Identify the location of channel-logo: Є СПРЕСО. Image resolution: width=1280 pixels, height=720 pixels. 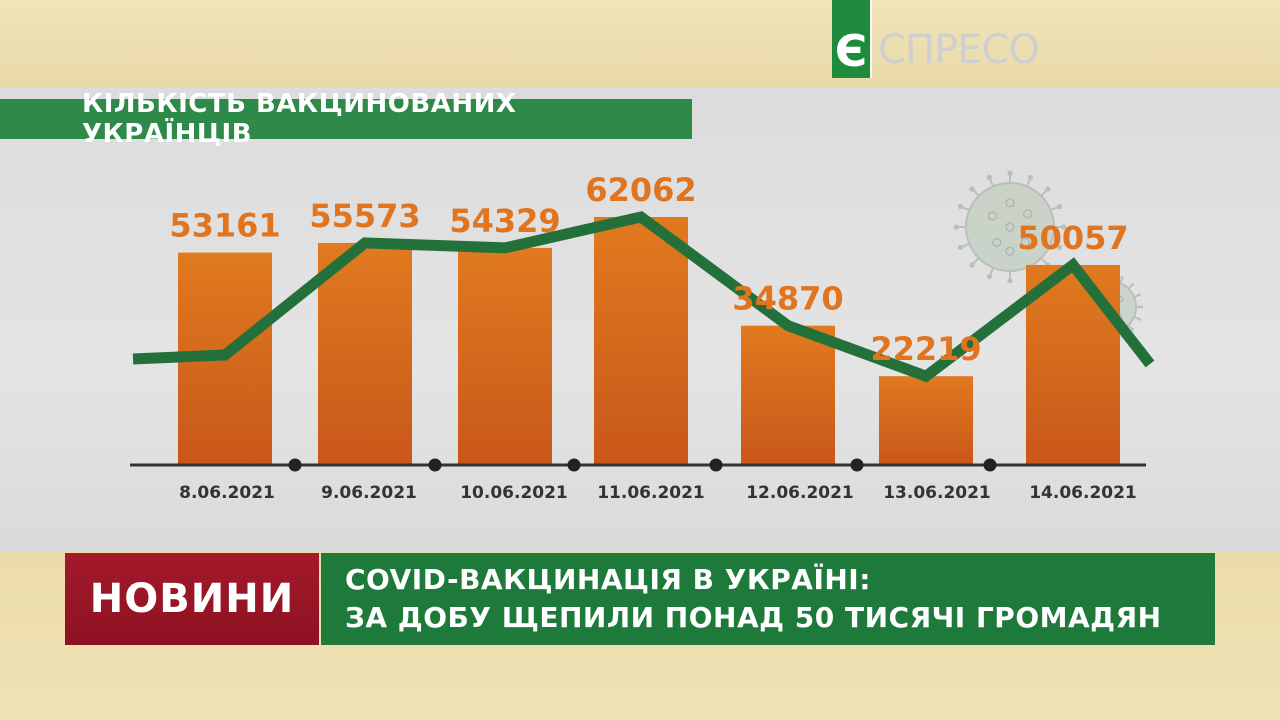
(936, 39).